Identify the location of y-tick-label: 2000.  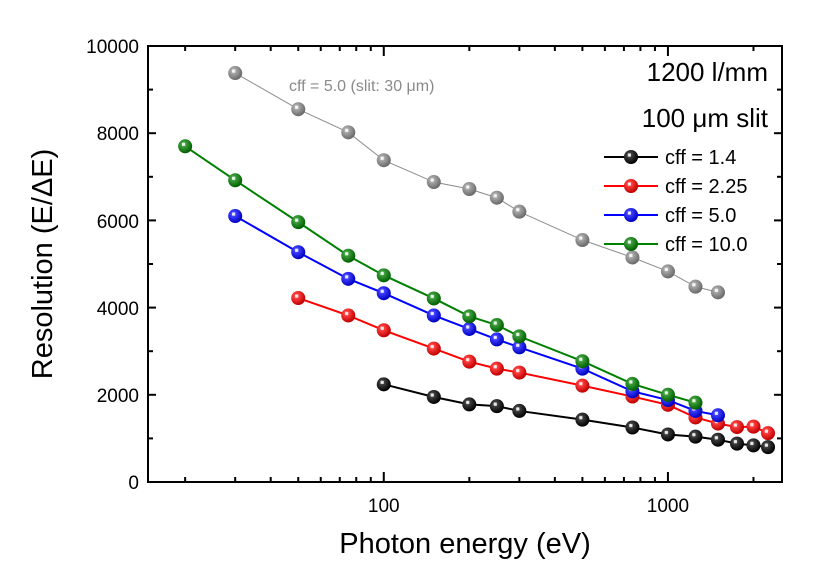
(118, 396).